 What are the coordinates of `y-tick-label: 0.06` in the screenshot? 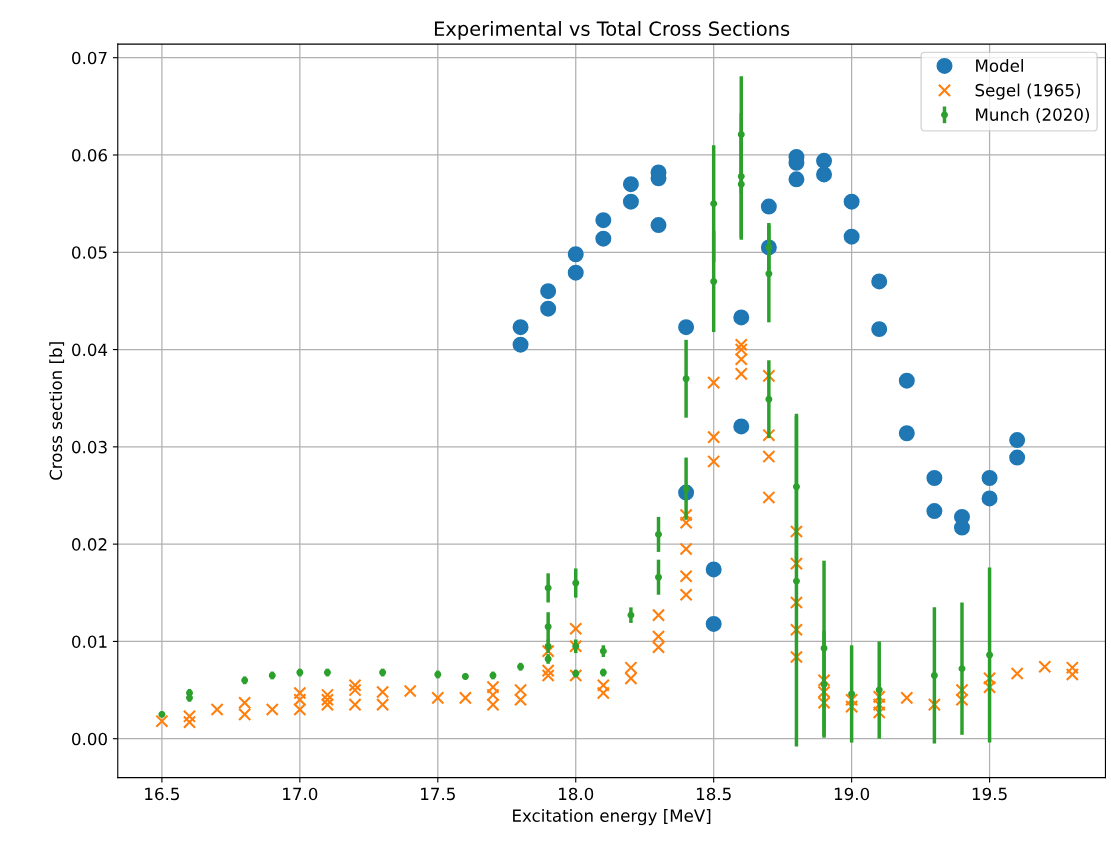 It's located at (89, 155).